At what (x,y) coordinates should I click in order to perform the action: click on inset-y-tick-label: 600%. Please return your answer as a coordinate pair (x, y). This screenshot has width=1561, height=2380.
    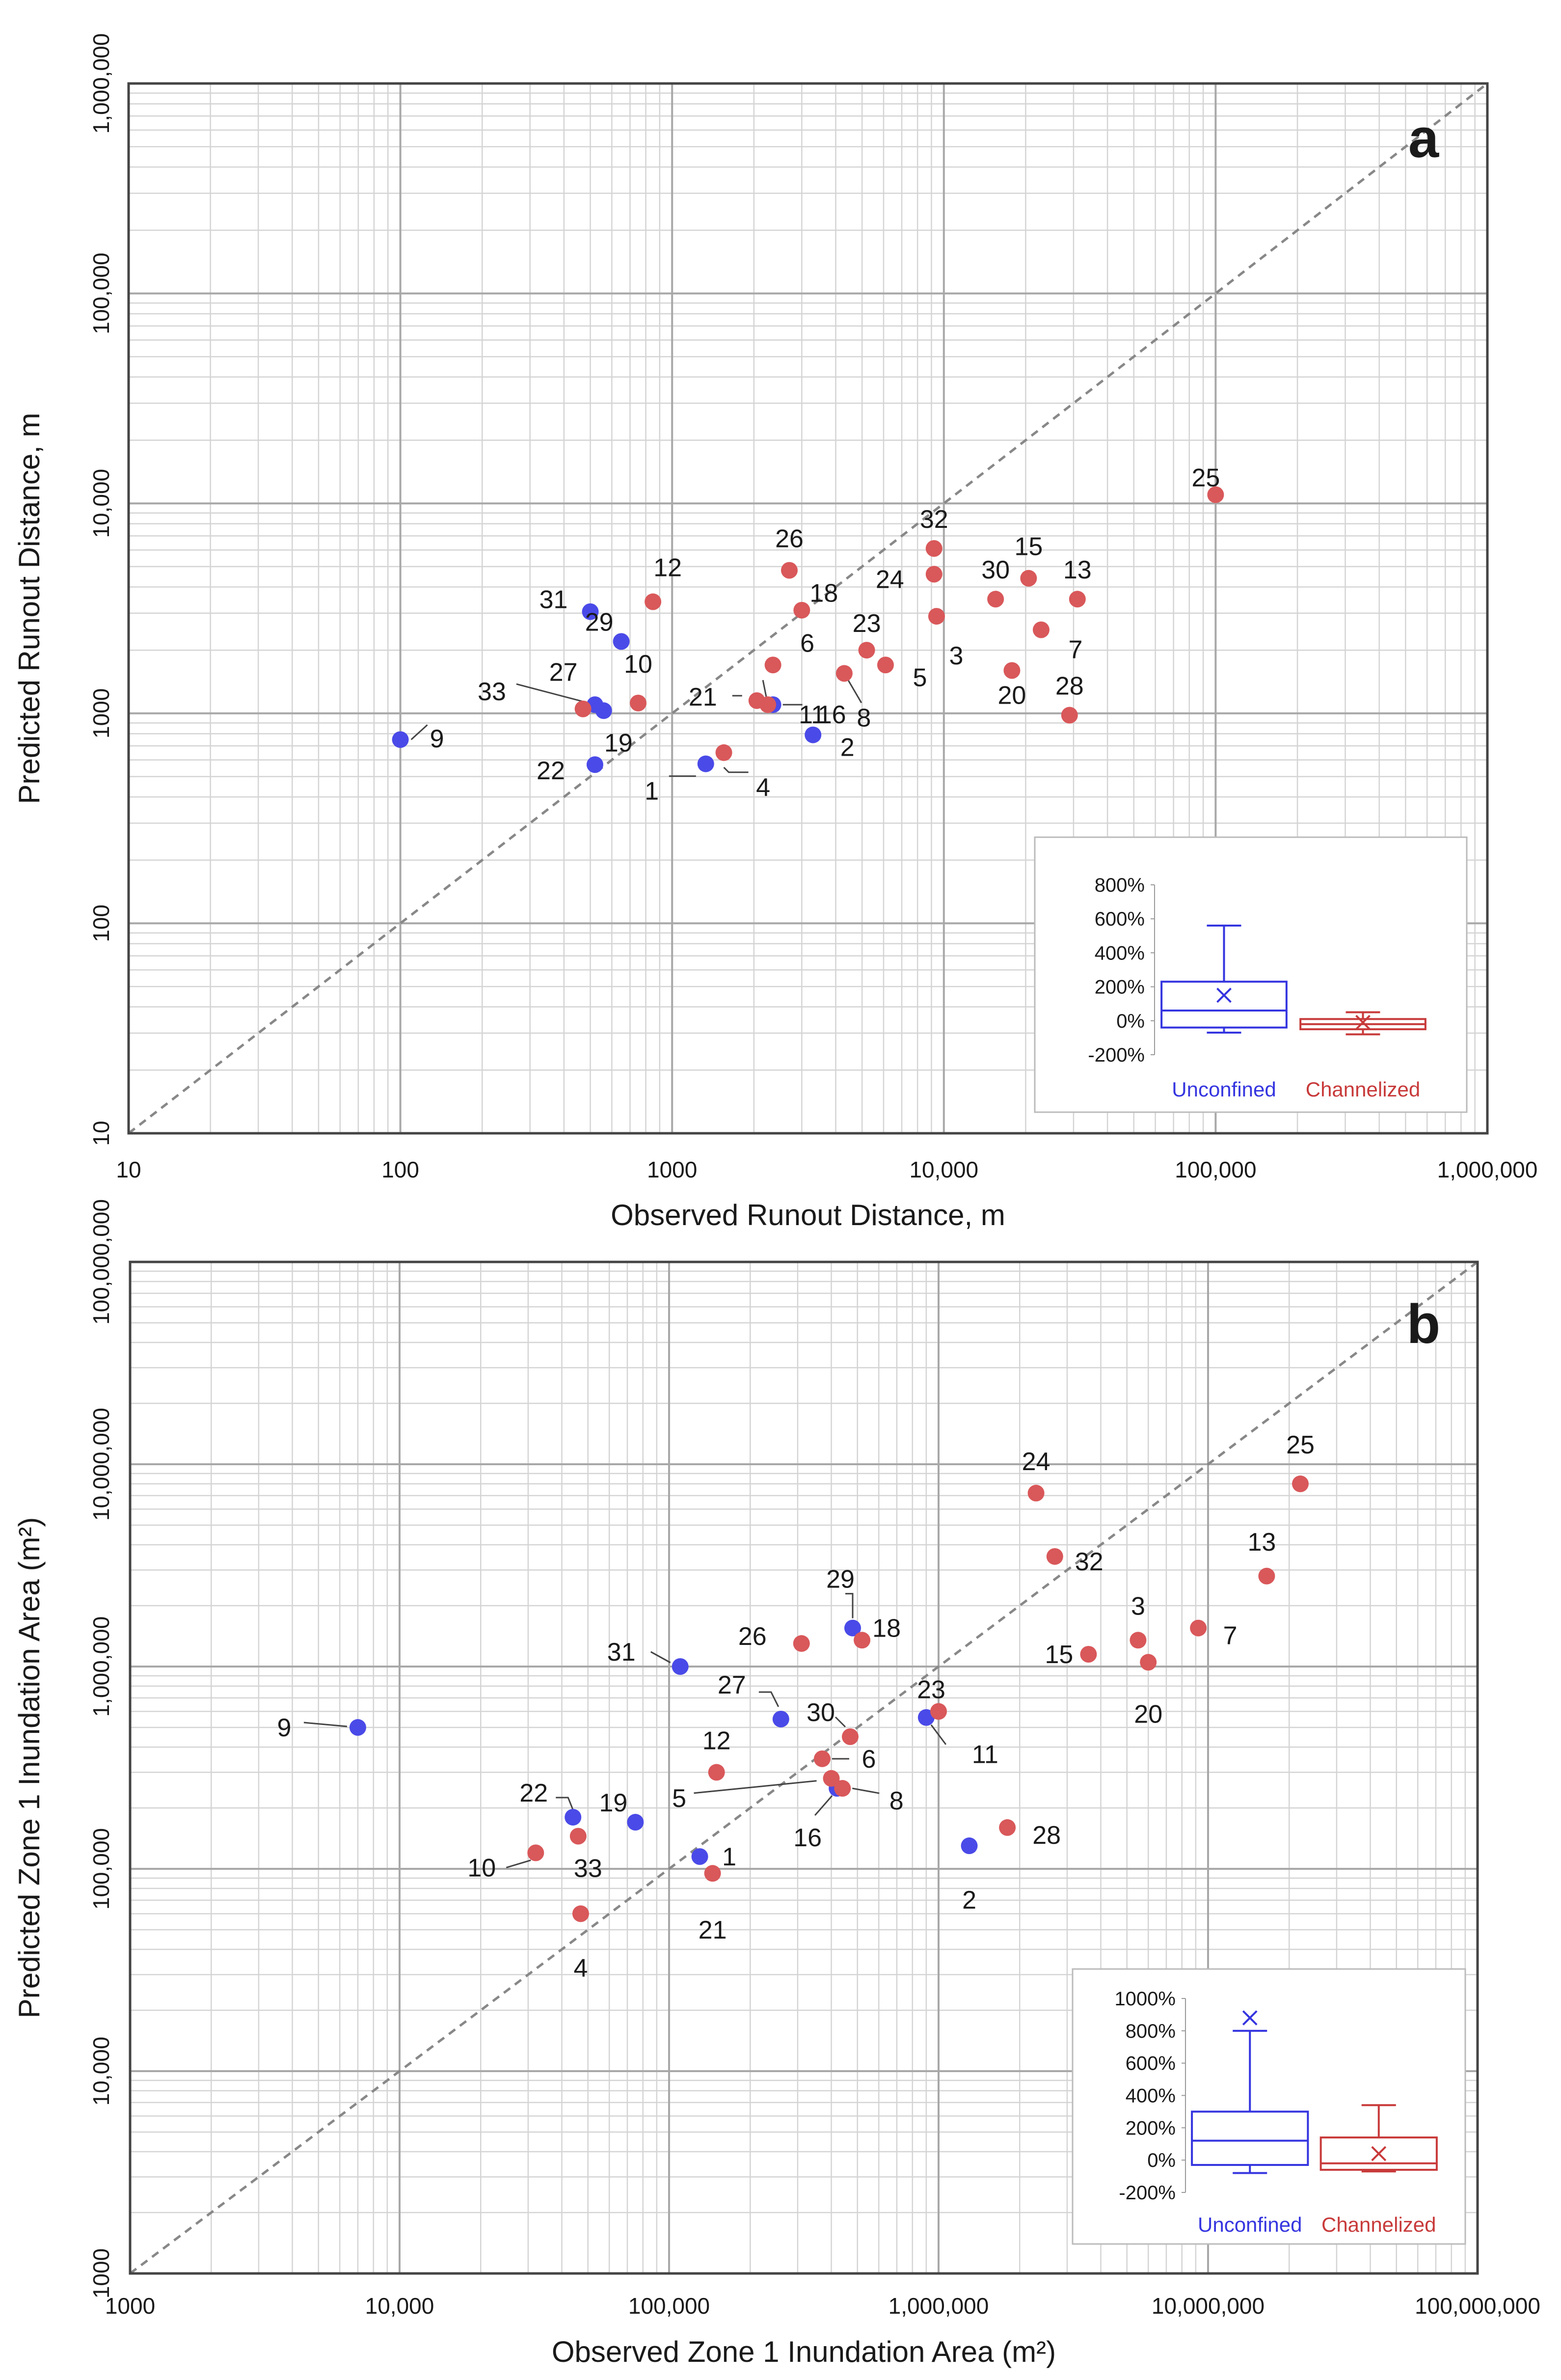
    Looking at the image, I should click on (1120, 919).